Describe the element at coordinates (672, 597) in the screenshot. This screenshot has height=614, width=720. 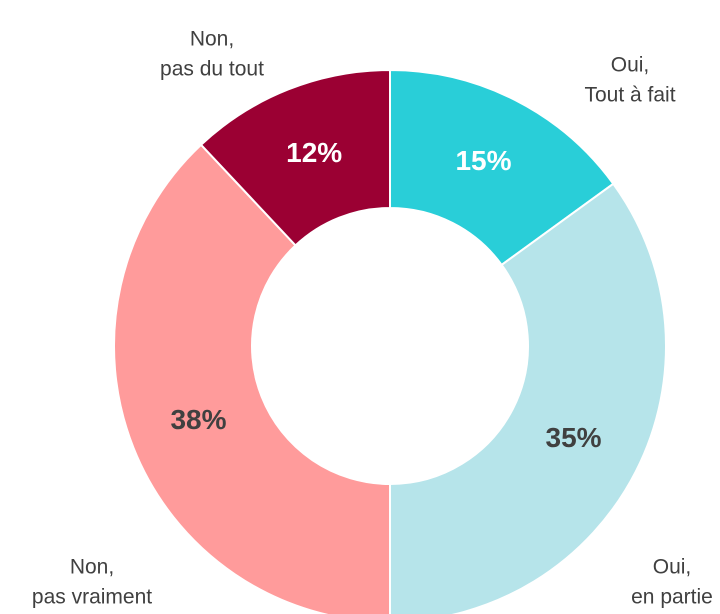
I see `category-label: en partie` at that location.